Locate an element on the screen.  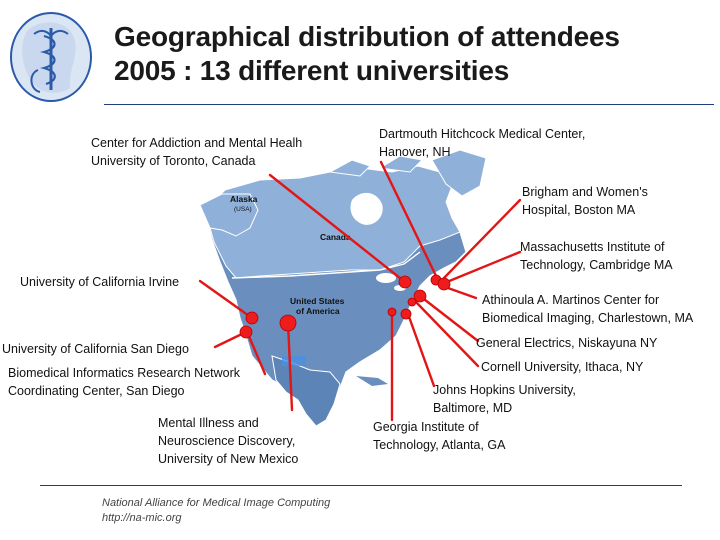
label-brigham: Brigham and Women's Hospital, Boston MA is located at coordinates (585, 201).